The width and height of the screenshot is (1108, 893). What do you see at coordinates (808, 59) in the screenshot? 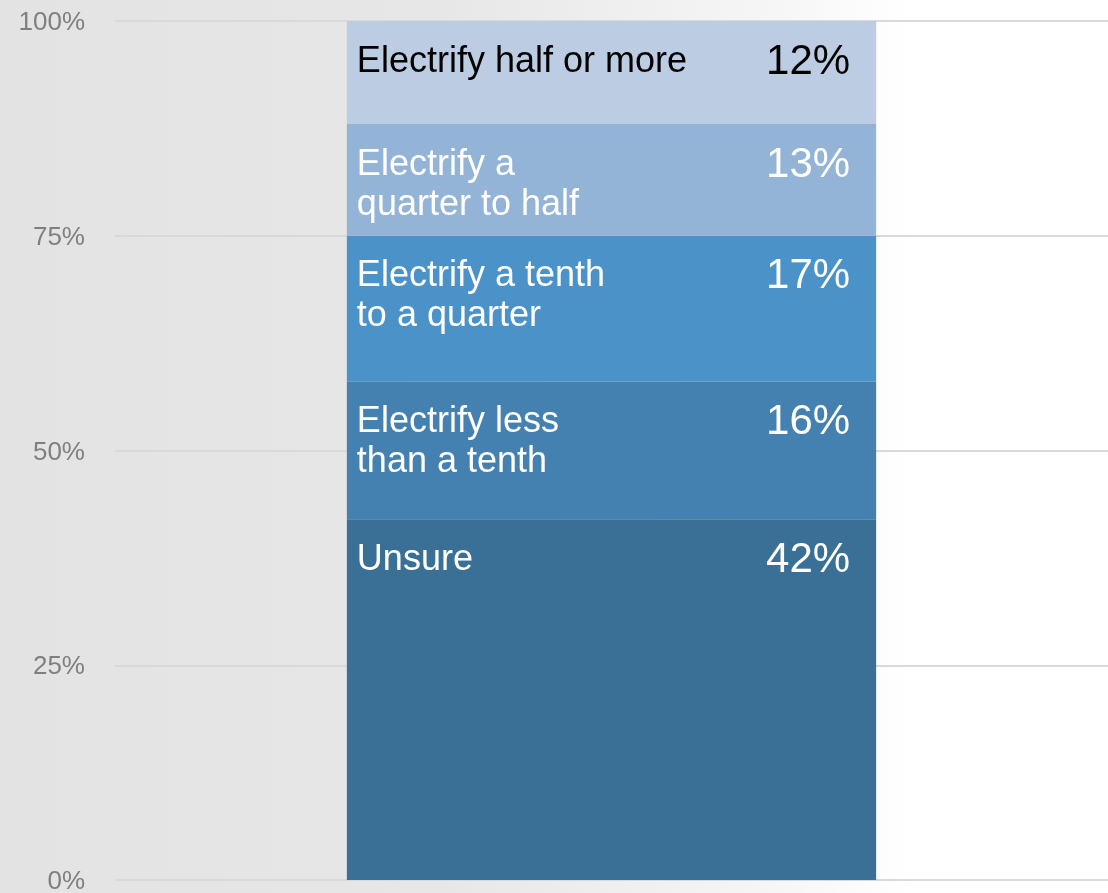
I see `data-label: 12%` at bounding box center [808, 59].